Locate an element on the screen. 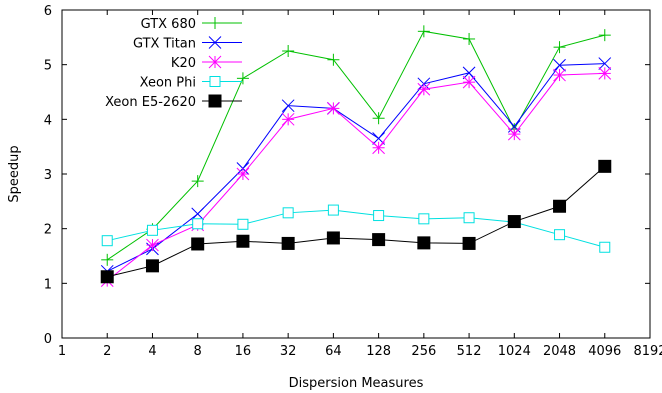 Image resolution: width=662 pixels, height=393 pixels. x-tick-label: 8192 is located at coordinates (647, 351).